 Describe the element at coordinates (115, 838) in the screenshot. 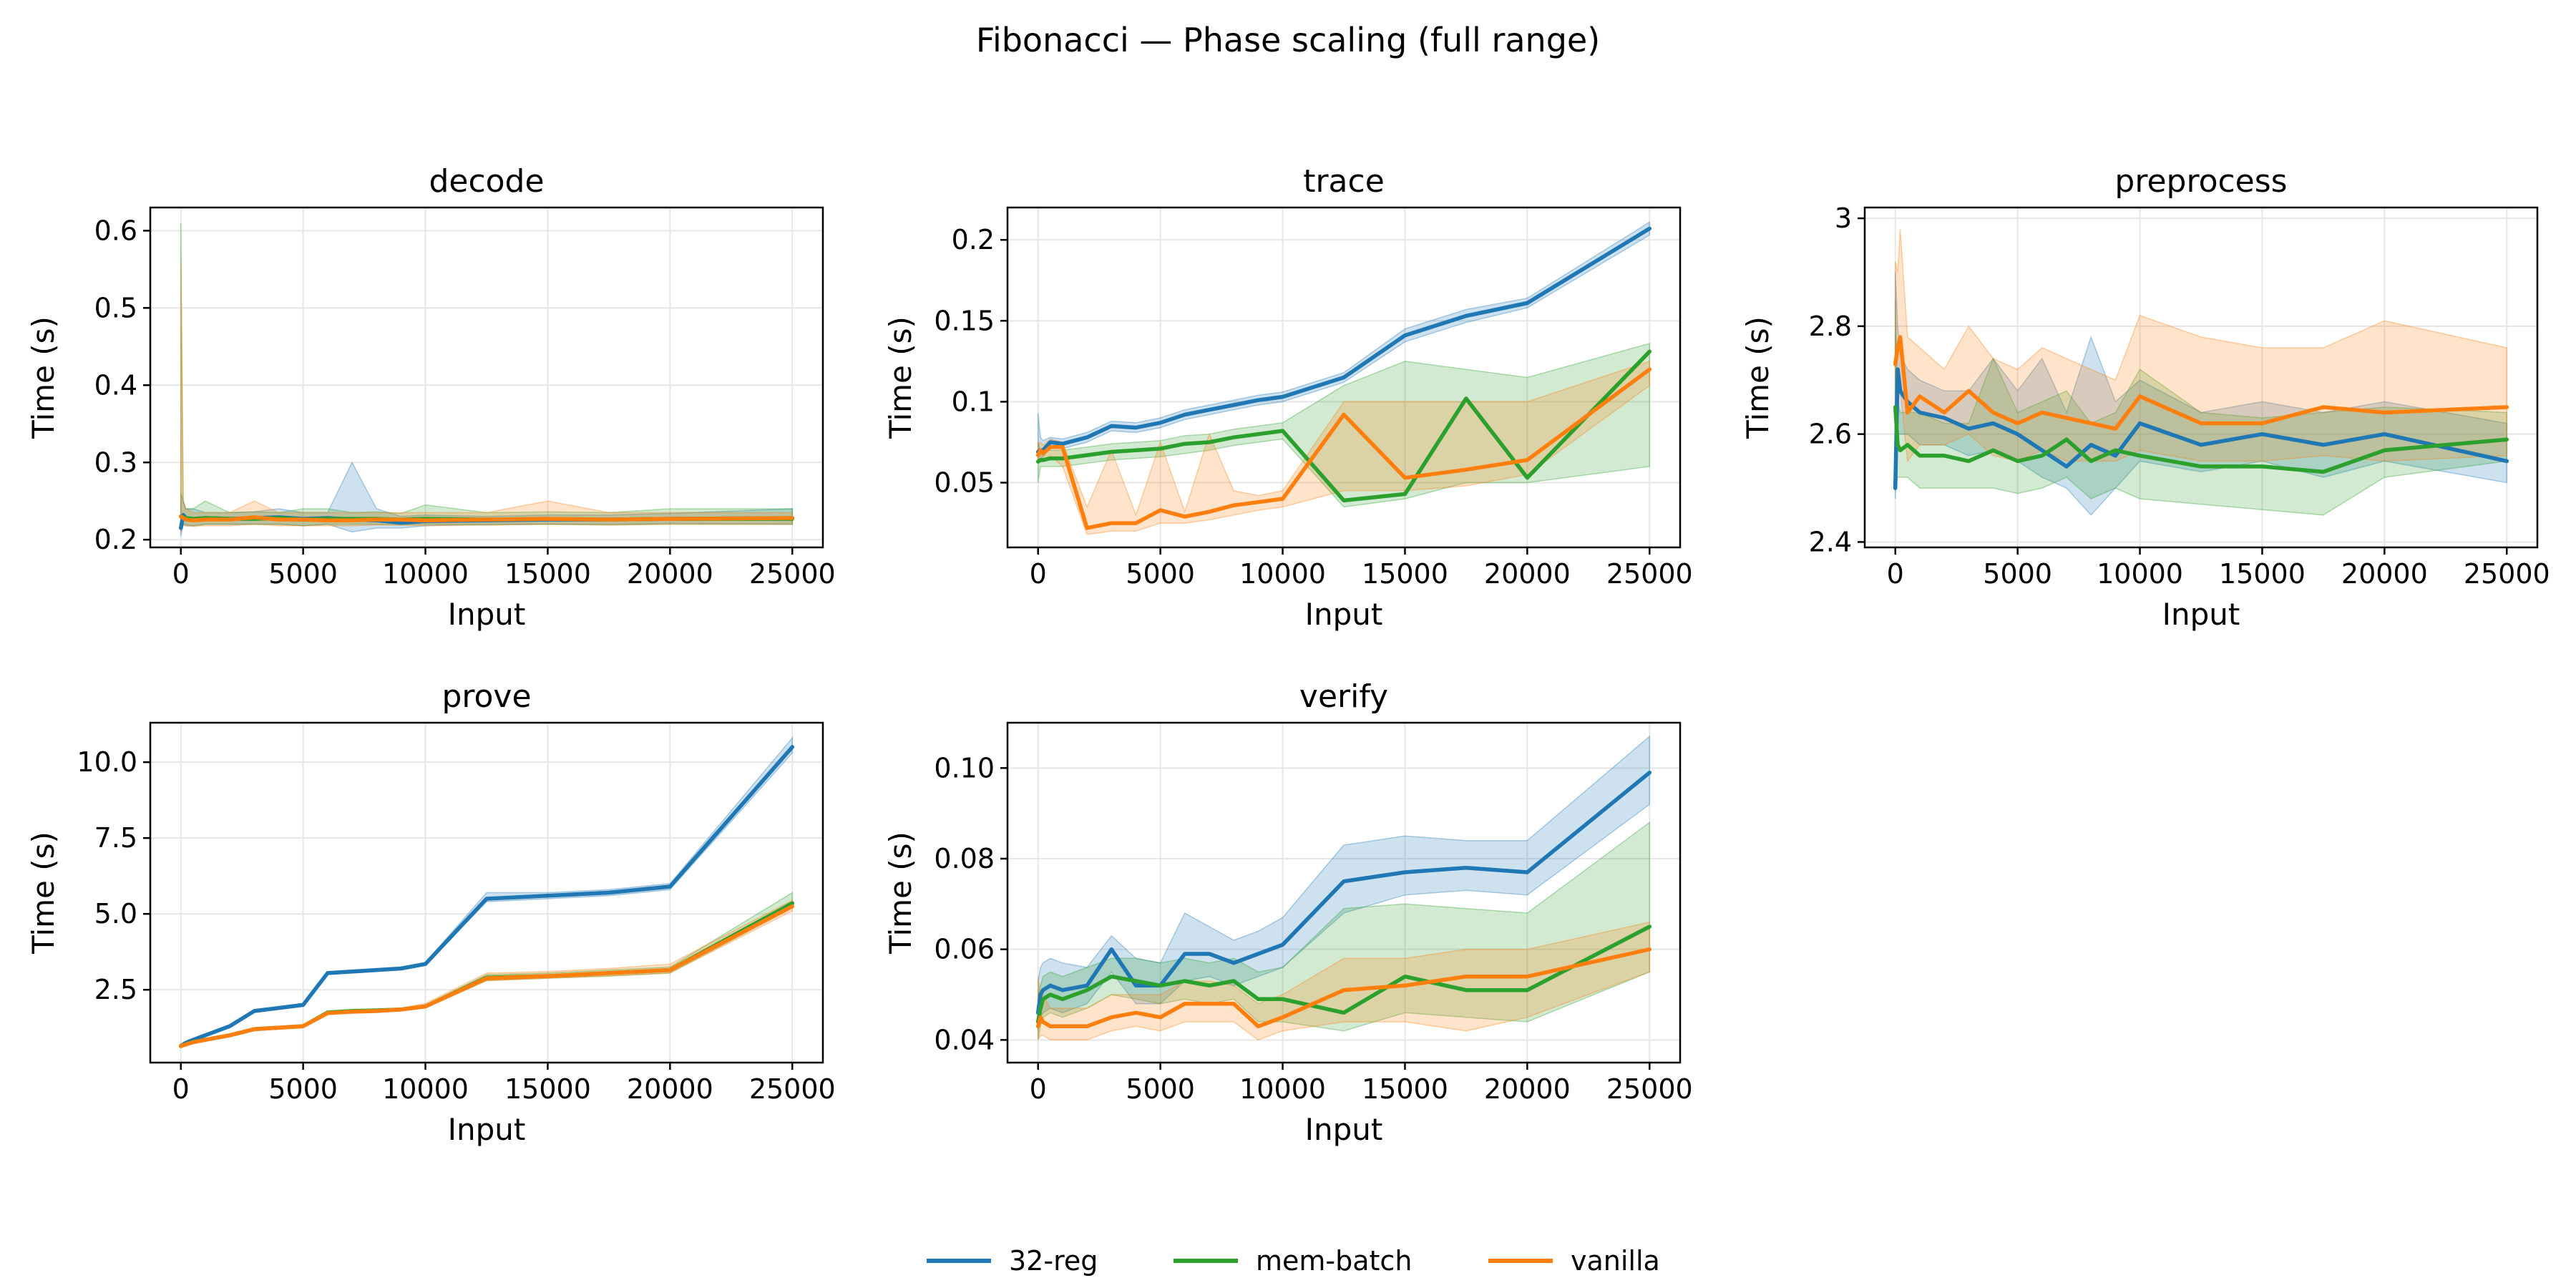

I see `y-tick-label: 7.5` at that location.